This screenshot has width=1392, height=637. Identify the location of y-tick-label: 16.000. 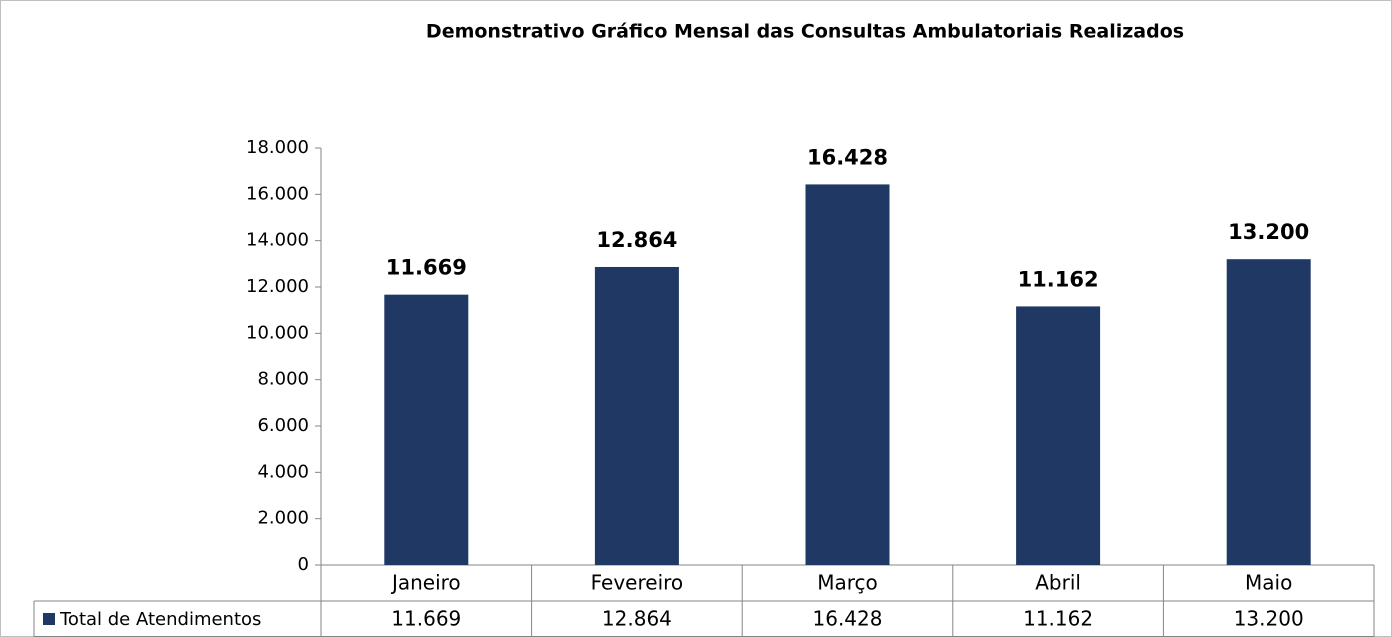
(277, 193).